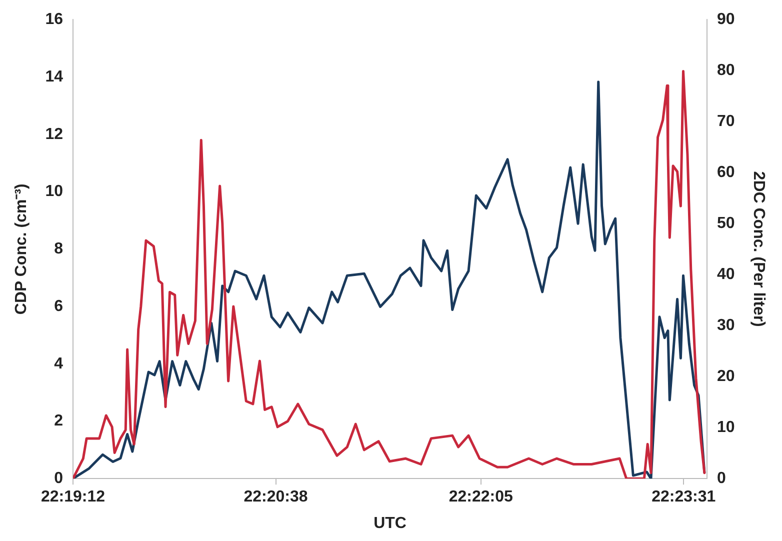  What do you see at coordinates (390, 523) in the screenshot?
I see `x-axis-title: UTC` at bounding box center [390, 523].